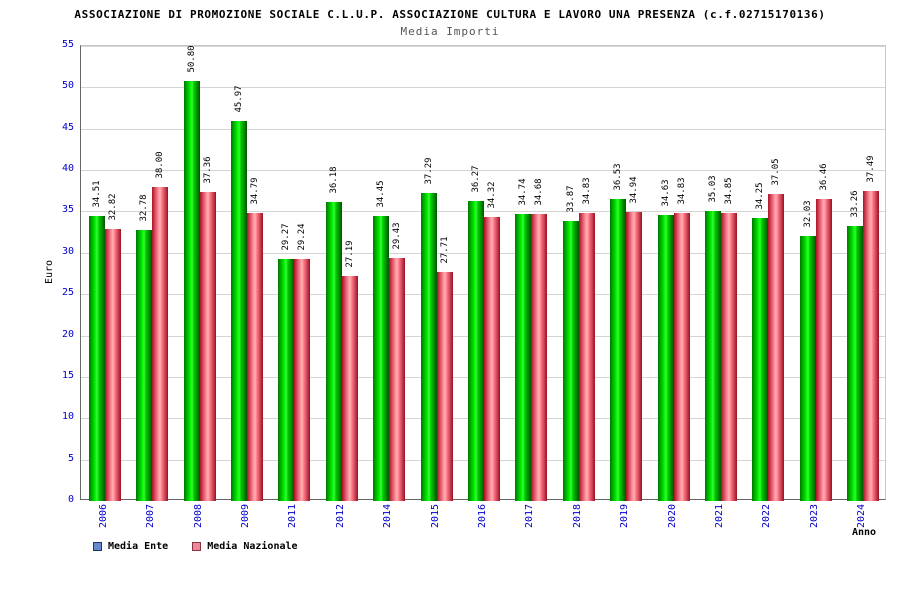 The height and width of the screenshot is (600, 900). I want to click on bar-value-label: 36.53, so click(618, 177).